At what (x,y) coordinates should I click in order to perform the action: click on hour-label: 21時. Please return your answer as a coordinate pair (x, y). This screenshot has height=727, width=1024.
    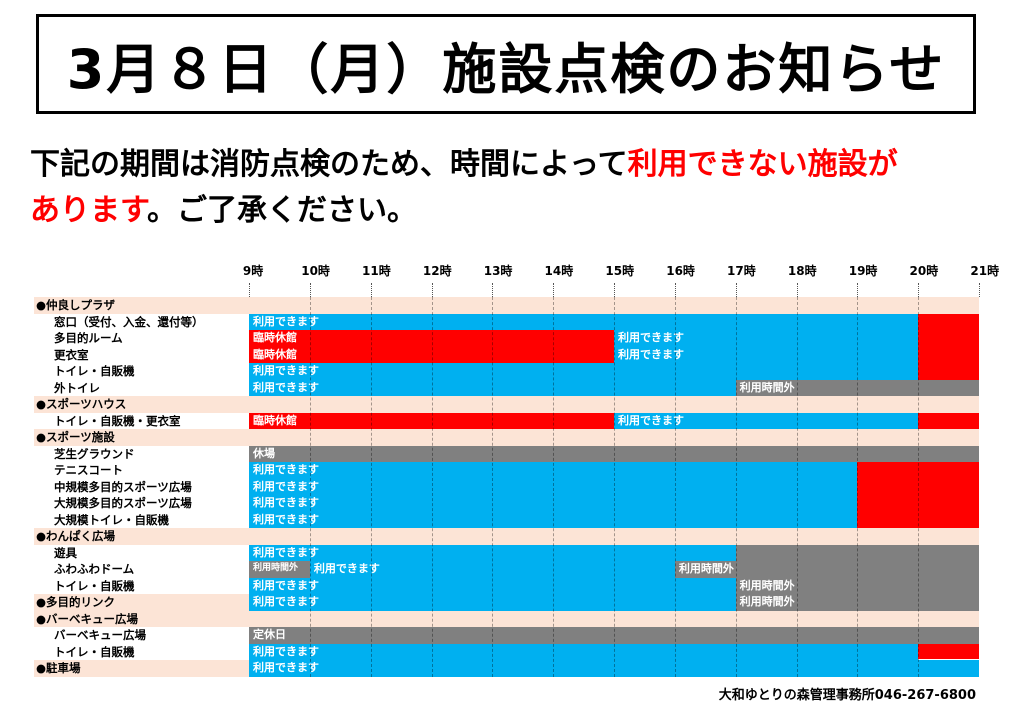
    Looking at the image, I should click on (985, 271).